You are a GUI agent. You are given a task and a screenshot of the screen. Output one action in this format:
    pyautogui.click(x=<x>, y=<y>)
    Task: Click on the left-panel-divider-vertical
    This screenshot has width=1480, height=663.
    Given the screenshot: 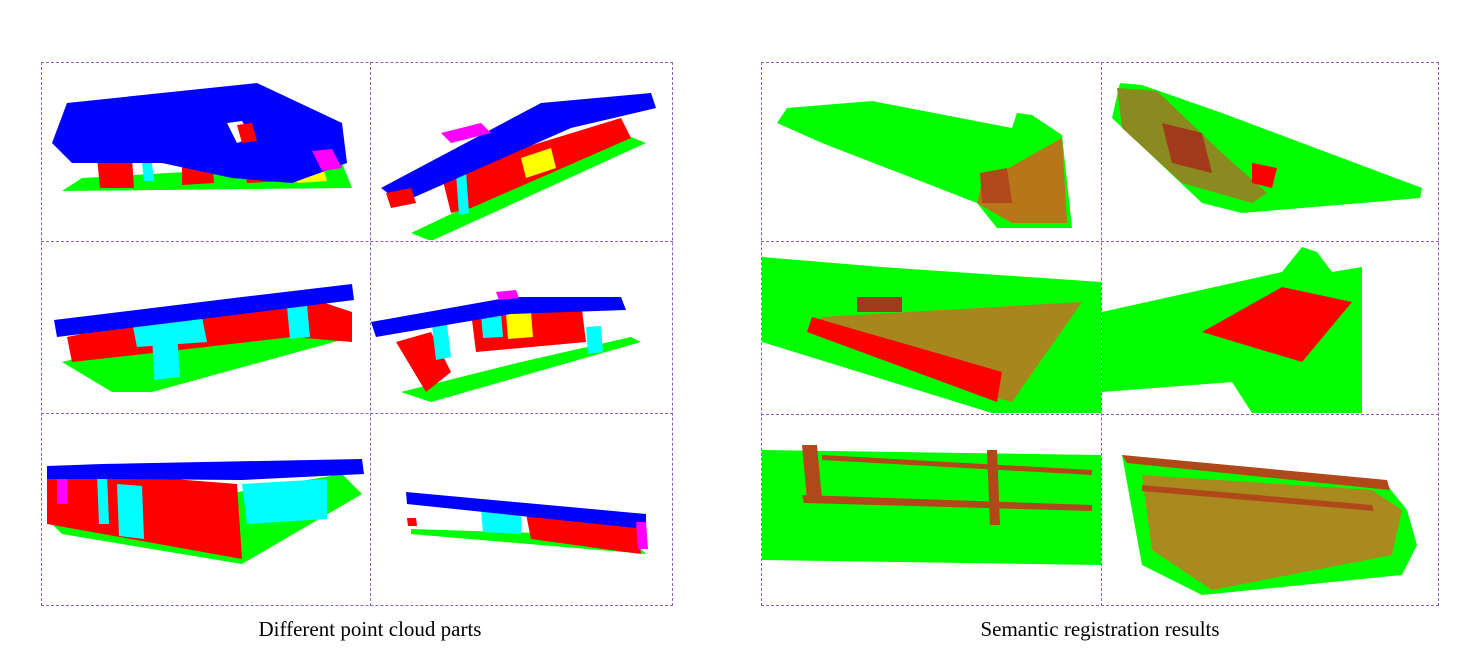 What is the action you would take?
    pyautogui.click(x=370, y=334)
    